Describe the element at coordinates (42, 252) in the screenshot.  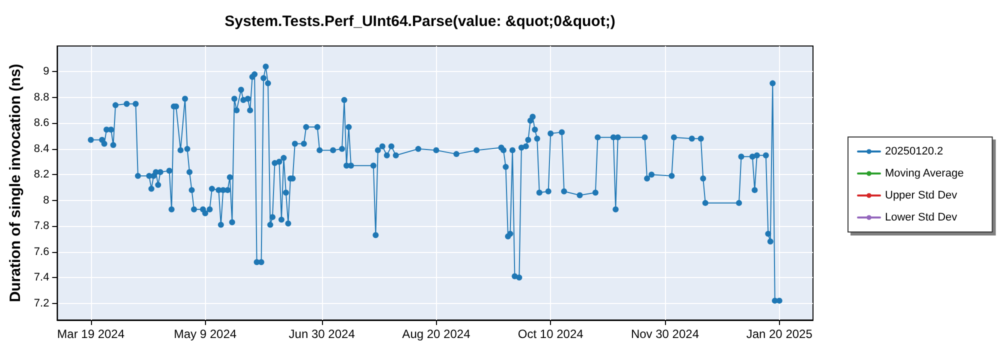
I see `y-tick-label: 7.6` at that location.